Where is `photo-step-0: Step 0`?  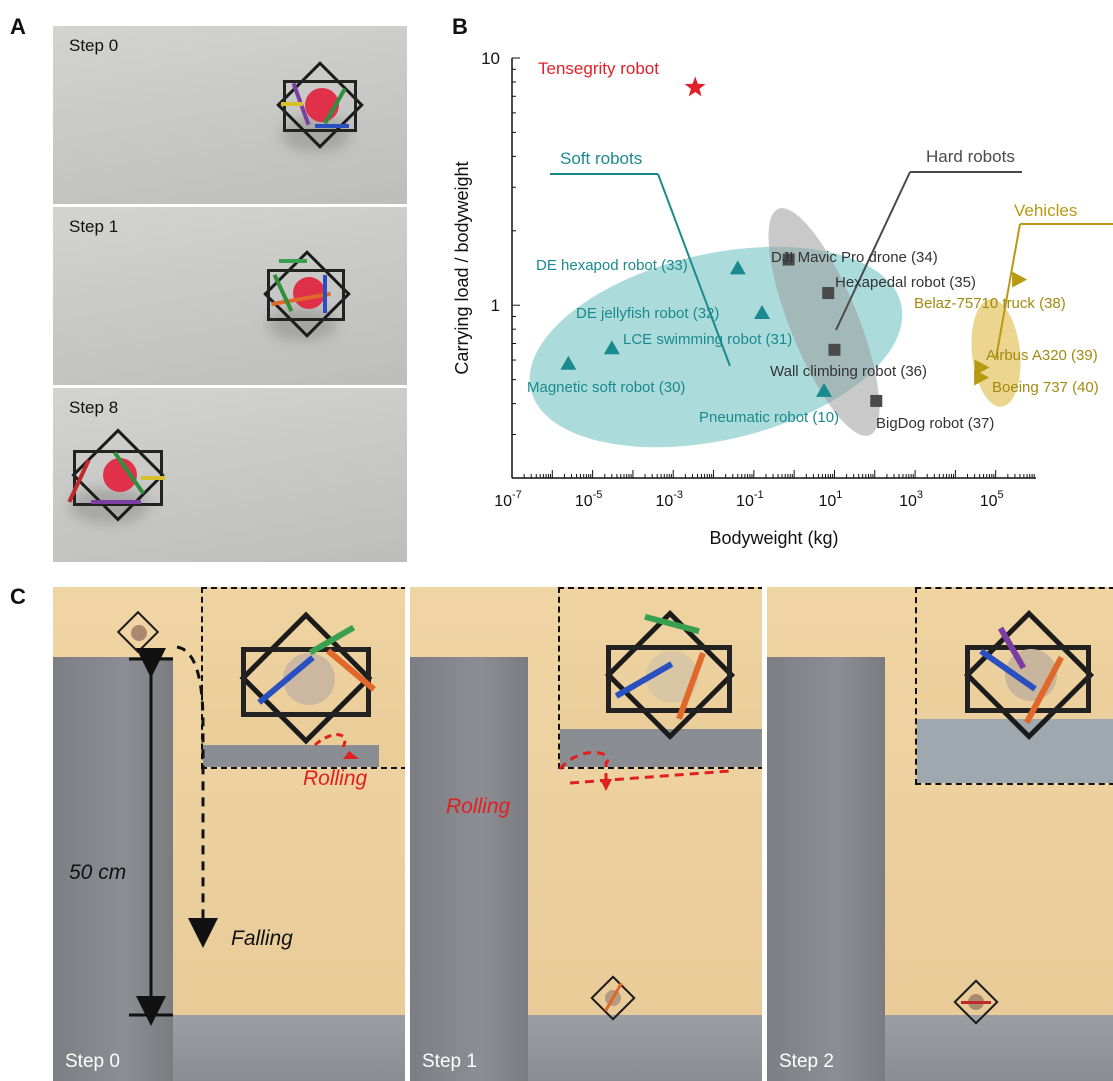
photo-step-0: Step 0 is located at coordinates (230, 115).